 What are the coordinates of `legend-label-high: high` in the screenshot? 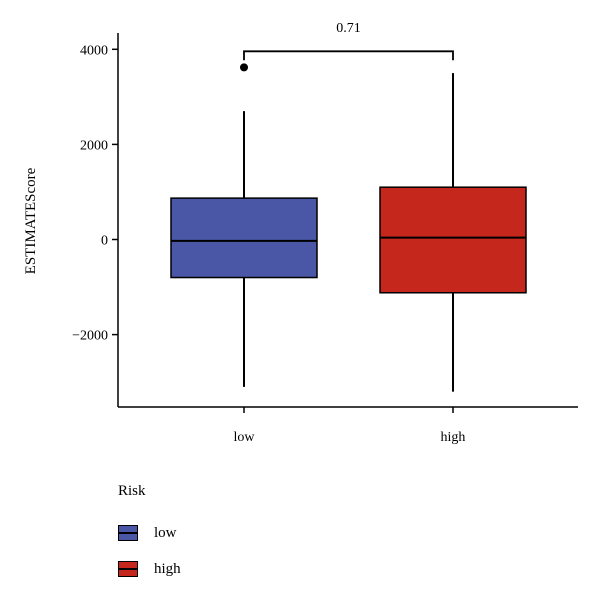 It's located at (167, 568).